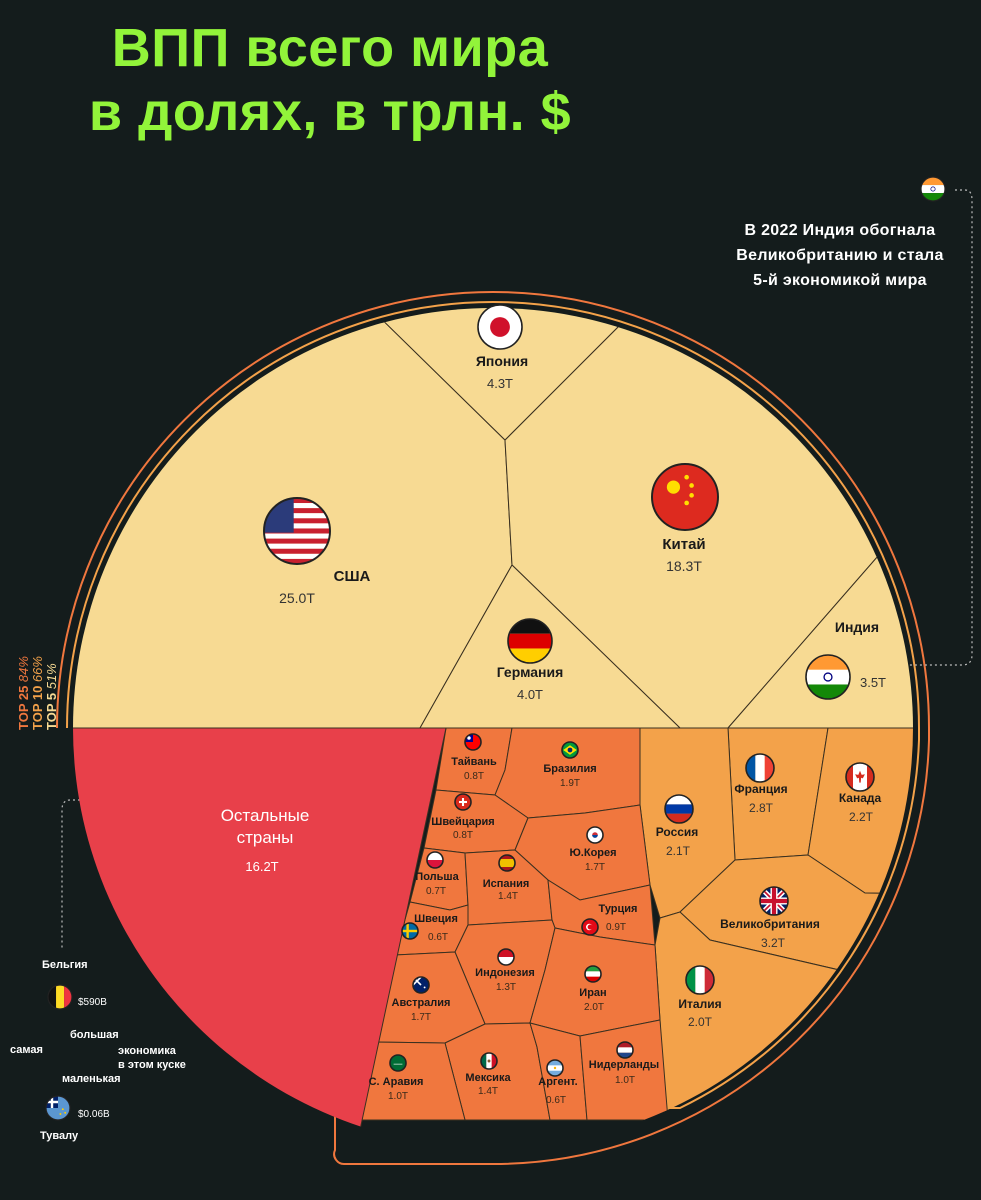 Image resolution: width=981 pixels, height=1200 pixels. What do you see at coordinates (555, 1068) in the screenshot?
I see `argentina-flag-icon` at bounding box center [555, 1068].